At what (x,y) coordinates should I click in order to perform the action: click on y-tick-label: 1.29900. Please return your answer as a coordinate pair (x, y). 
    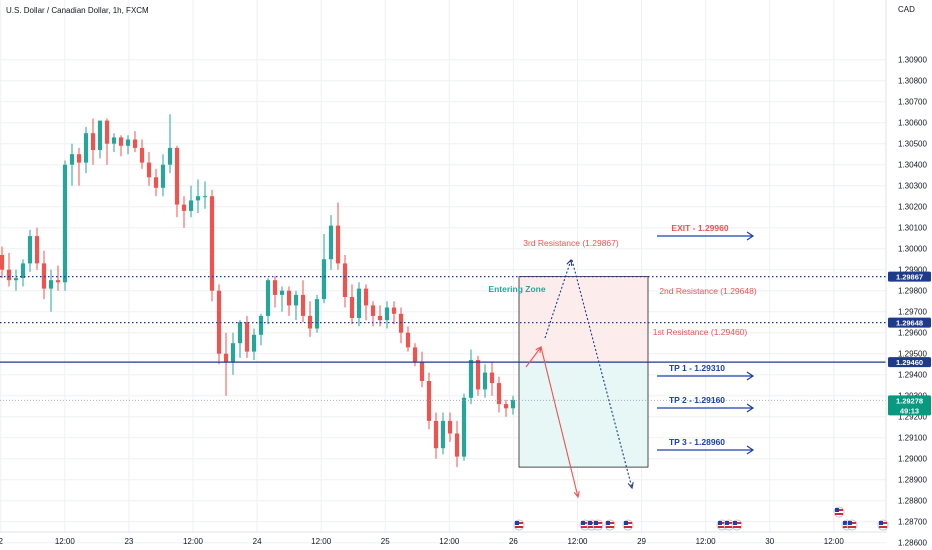
    Looking at the image, I should click on (912, 270).